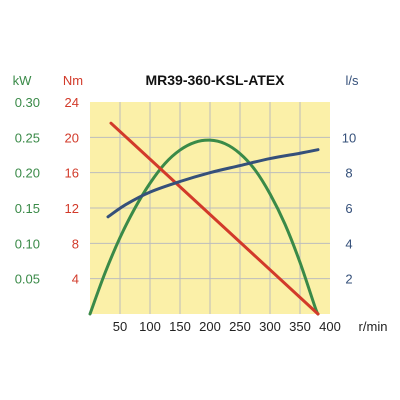  What do you see at coordinates (348, 279) in the screenshot?
I see `ls-tick-label: 2` at bounding box center [348, 279].